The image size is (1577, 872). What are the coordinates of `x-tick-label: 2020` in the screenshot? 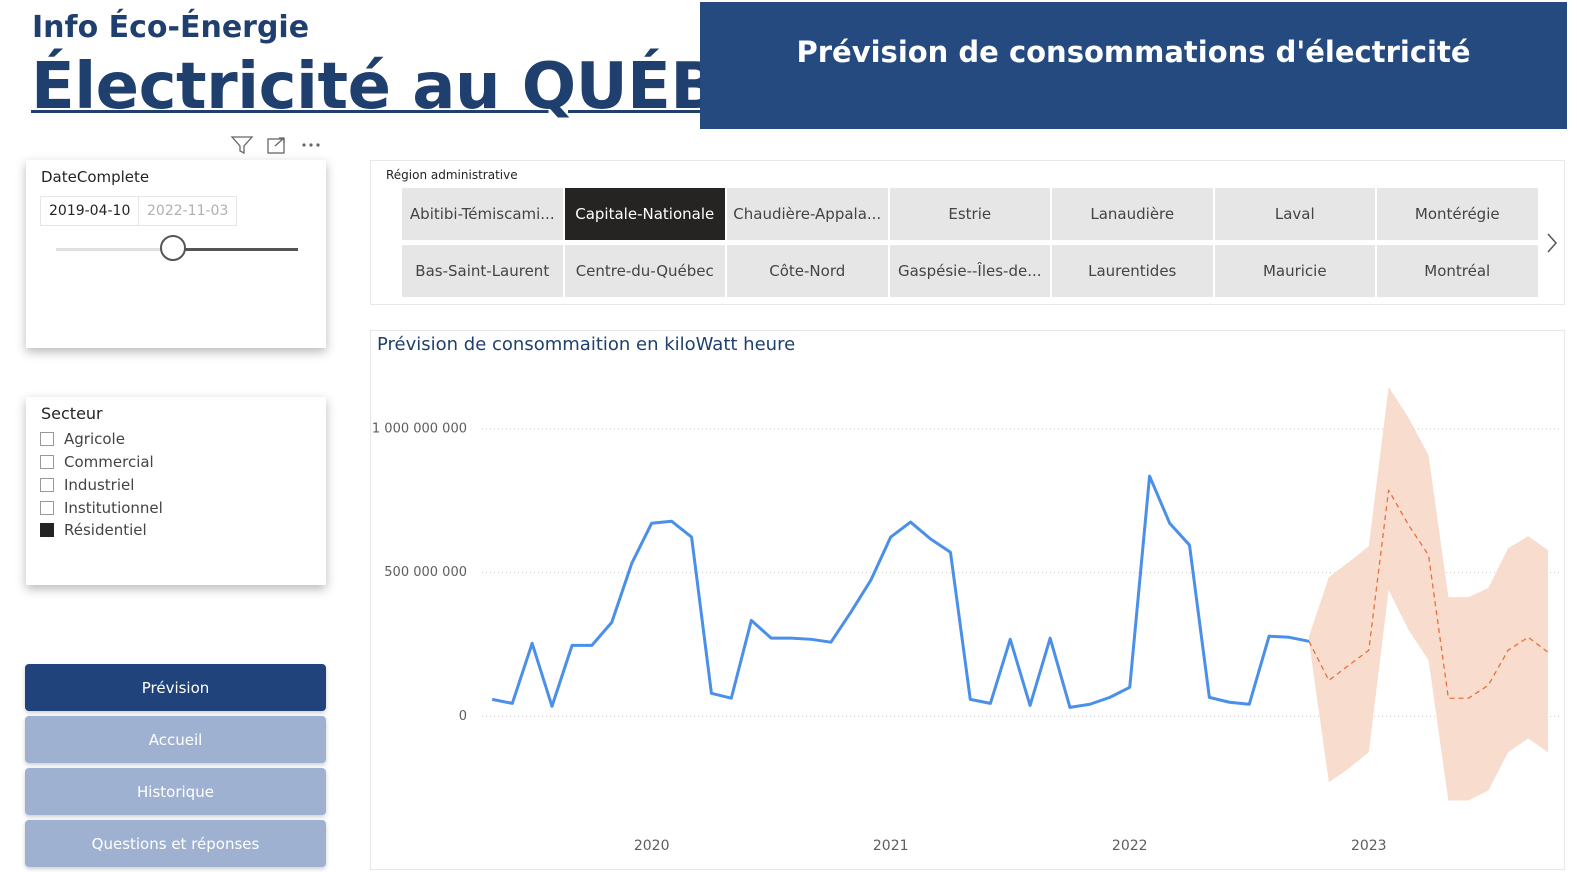 It's located at (652, 846).